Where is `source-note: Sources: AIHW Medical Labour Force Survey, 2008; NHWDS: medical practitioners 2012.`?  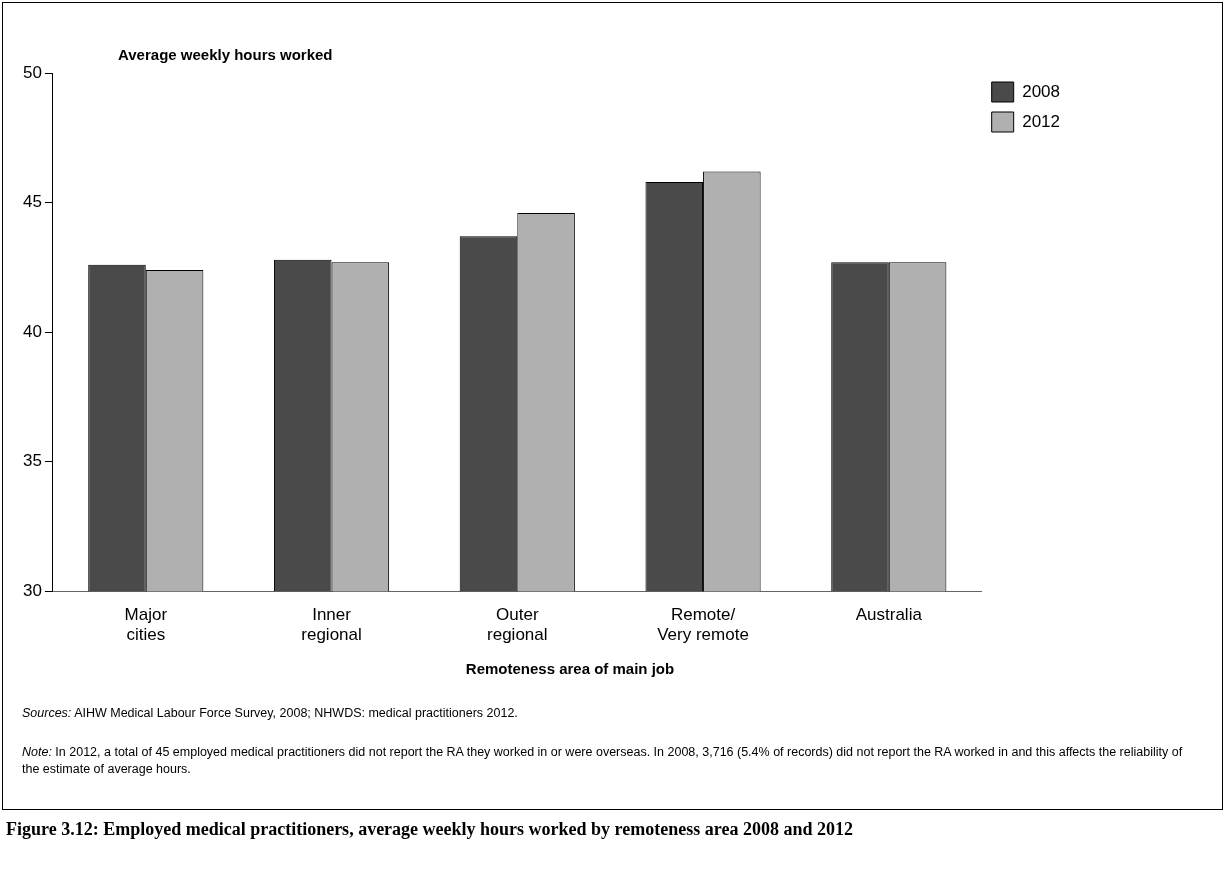 source-note: Sources: AIHW Medical Labour Force Survey, 2008; NHWDS: medical practitioners 2012. is located at coordinates (270, 713).